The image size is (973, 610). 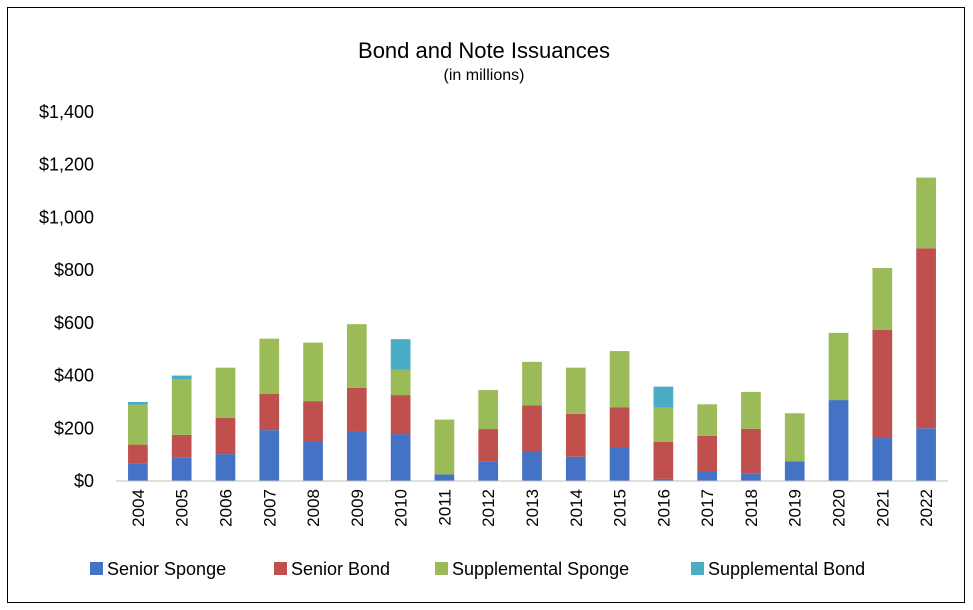 I want to click on x-tick-label: 2015, so click(x=620, y=508).